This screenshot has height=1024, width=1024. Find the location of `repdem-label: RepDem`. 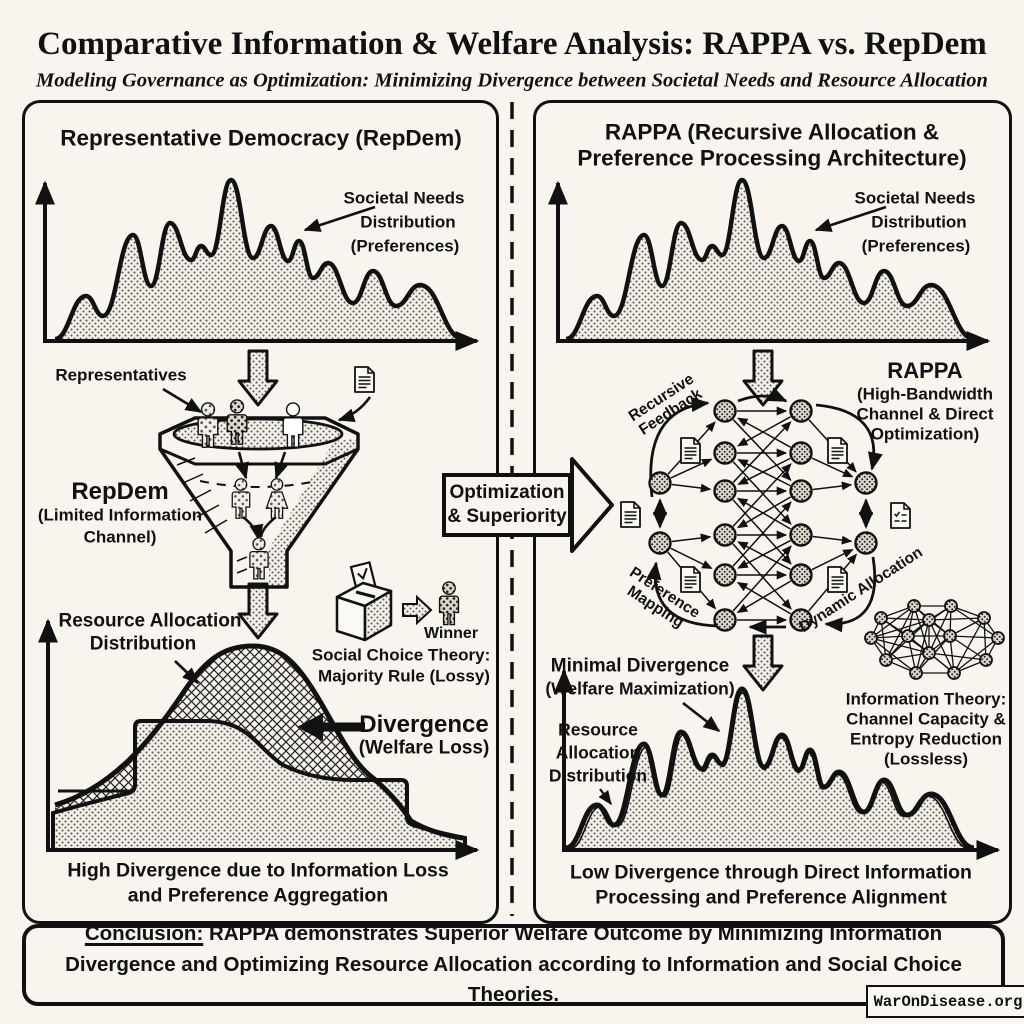

repdem-label: RepDem is located at coordinates (120, 491).